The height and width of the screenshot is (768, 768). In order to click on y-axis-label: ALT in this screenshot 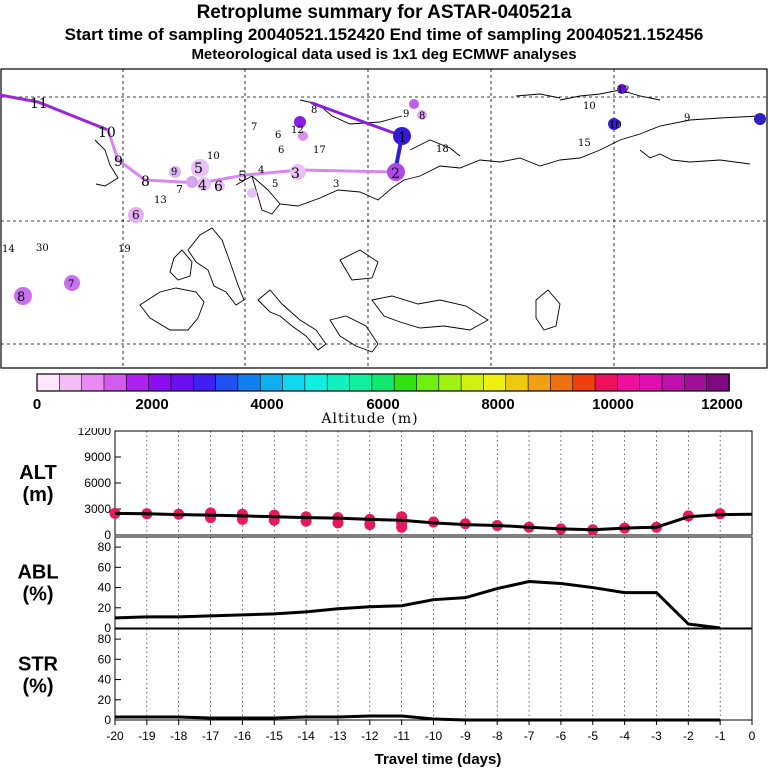, I will do `click(37, 473)`.